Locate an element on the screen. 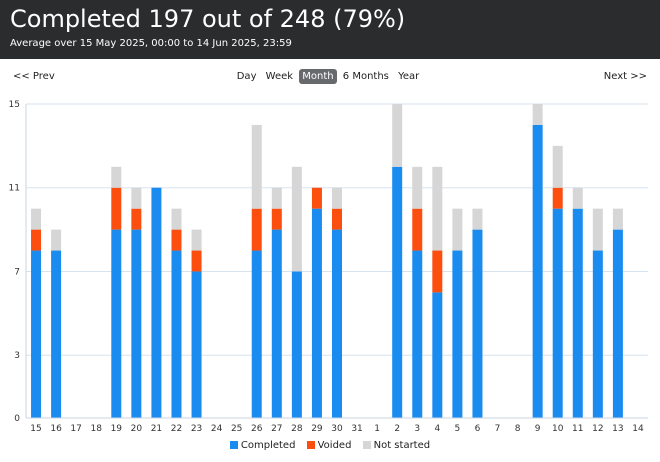 This screenshot has width=660, height=462. legend-item-voided: Voided is located at coordinates (329, 445).